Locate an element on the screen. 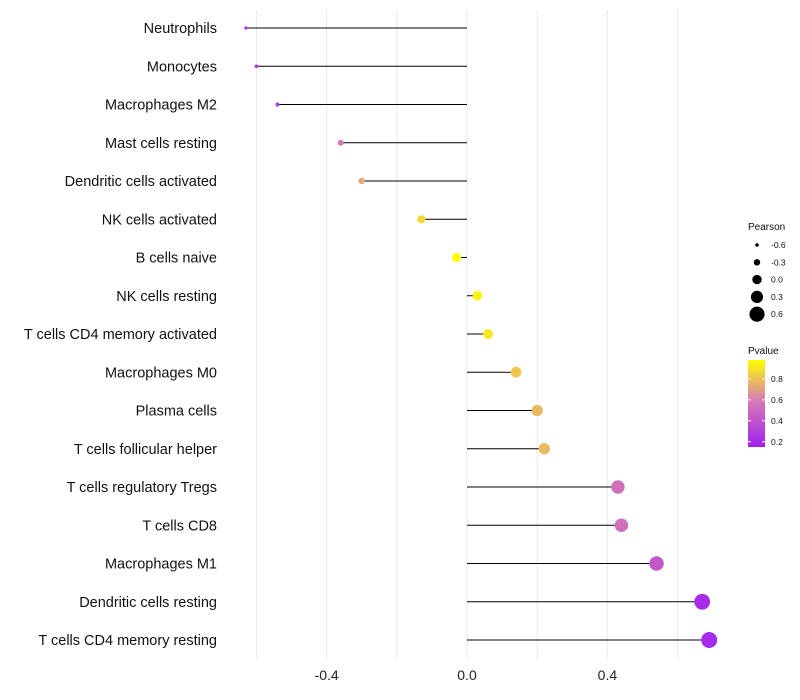  x-axis-ticks: -0.4 0.0 0.4 is located at coordinates (466, 675).